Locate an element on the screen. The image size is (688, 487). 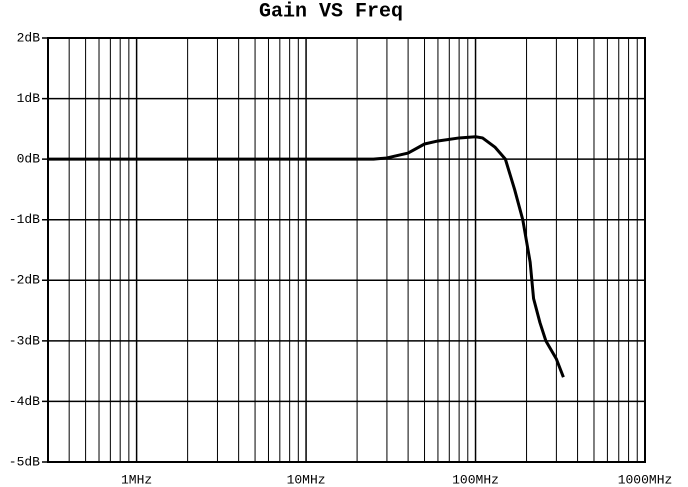
y-tick-label: -1dB is located at coordinates (24, 219).